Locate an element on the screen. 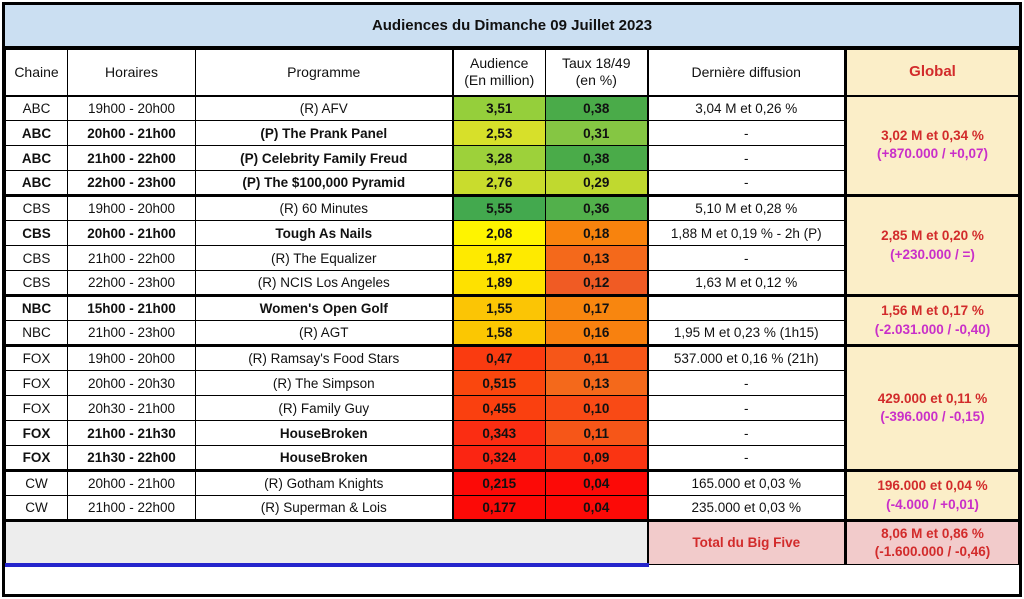 This screenshot has width=1024, height=599. col-header-audience-line1: Audience is located at coordinates (499, 62).